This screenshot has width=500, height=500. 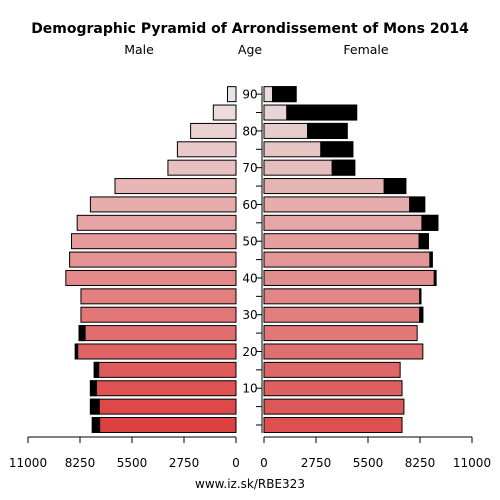 What do you see at coordinates (249, 205) in the screenshot?
I see `age-tick-label-60: 60` at bounding box center [249, 205].